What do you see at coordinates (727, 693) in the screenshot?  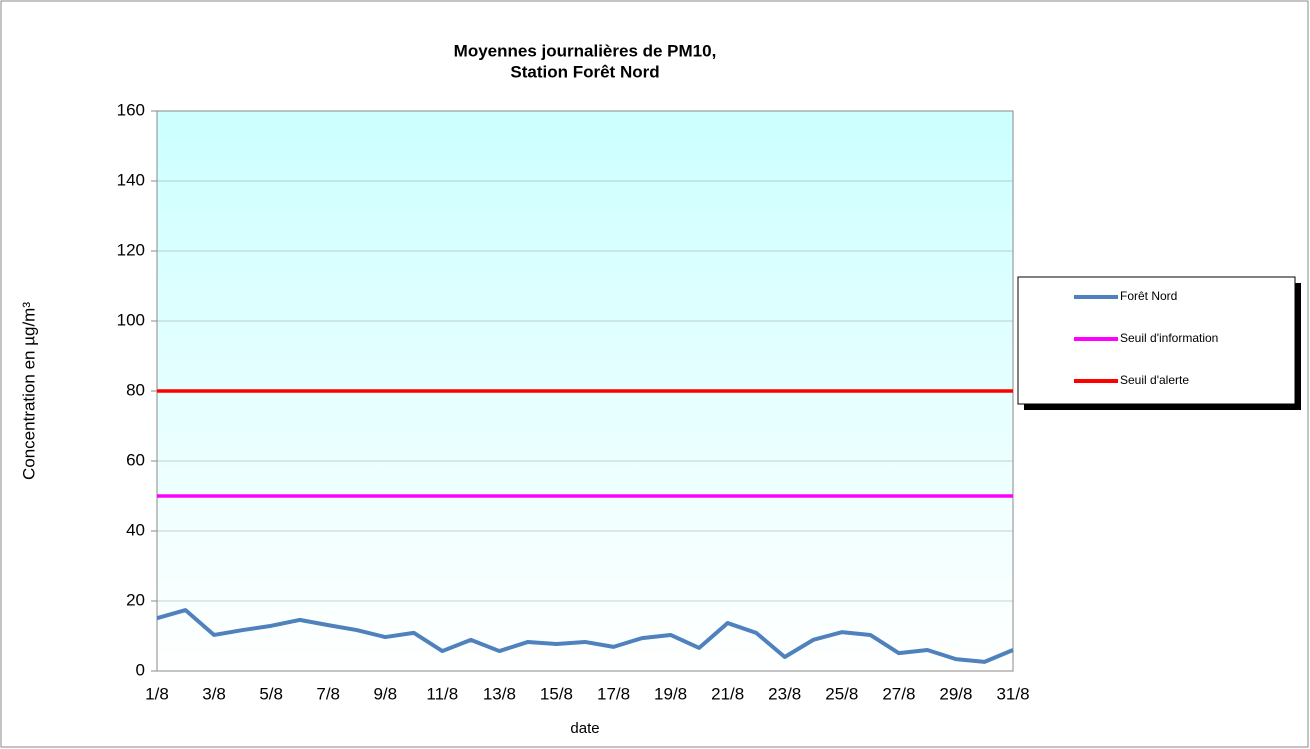 I see `x-tick-label: 21/8` at bounding box center [727, 693].